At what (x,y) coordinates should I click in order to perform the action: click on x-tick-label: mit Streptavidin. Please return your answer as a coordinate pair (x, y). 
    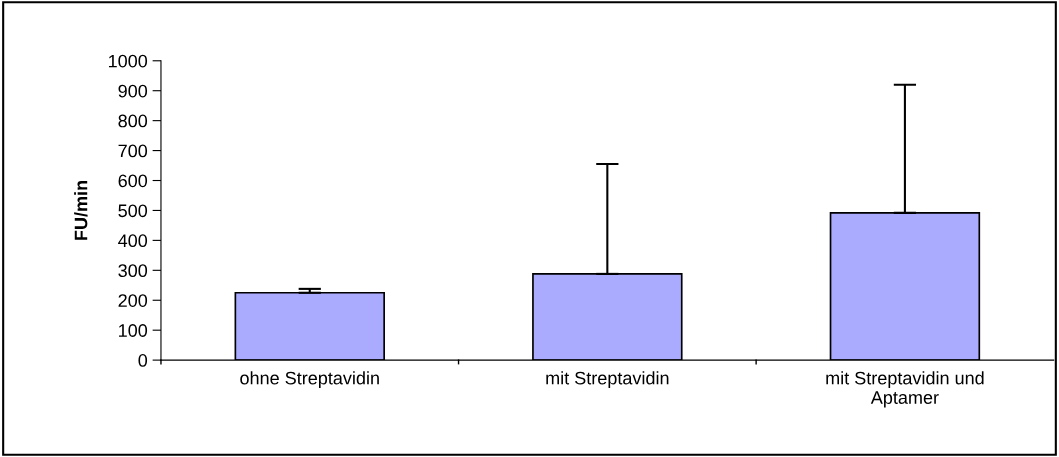
    Looking at the image, I should click on (607, 380).